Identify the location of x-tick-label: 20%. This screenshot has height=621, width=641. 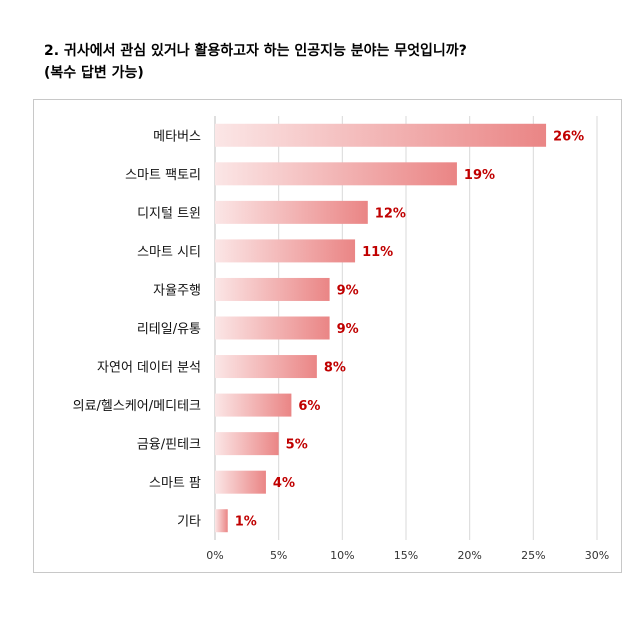
(469, 555).